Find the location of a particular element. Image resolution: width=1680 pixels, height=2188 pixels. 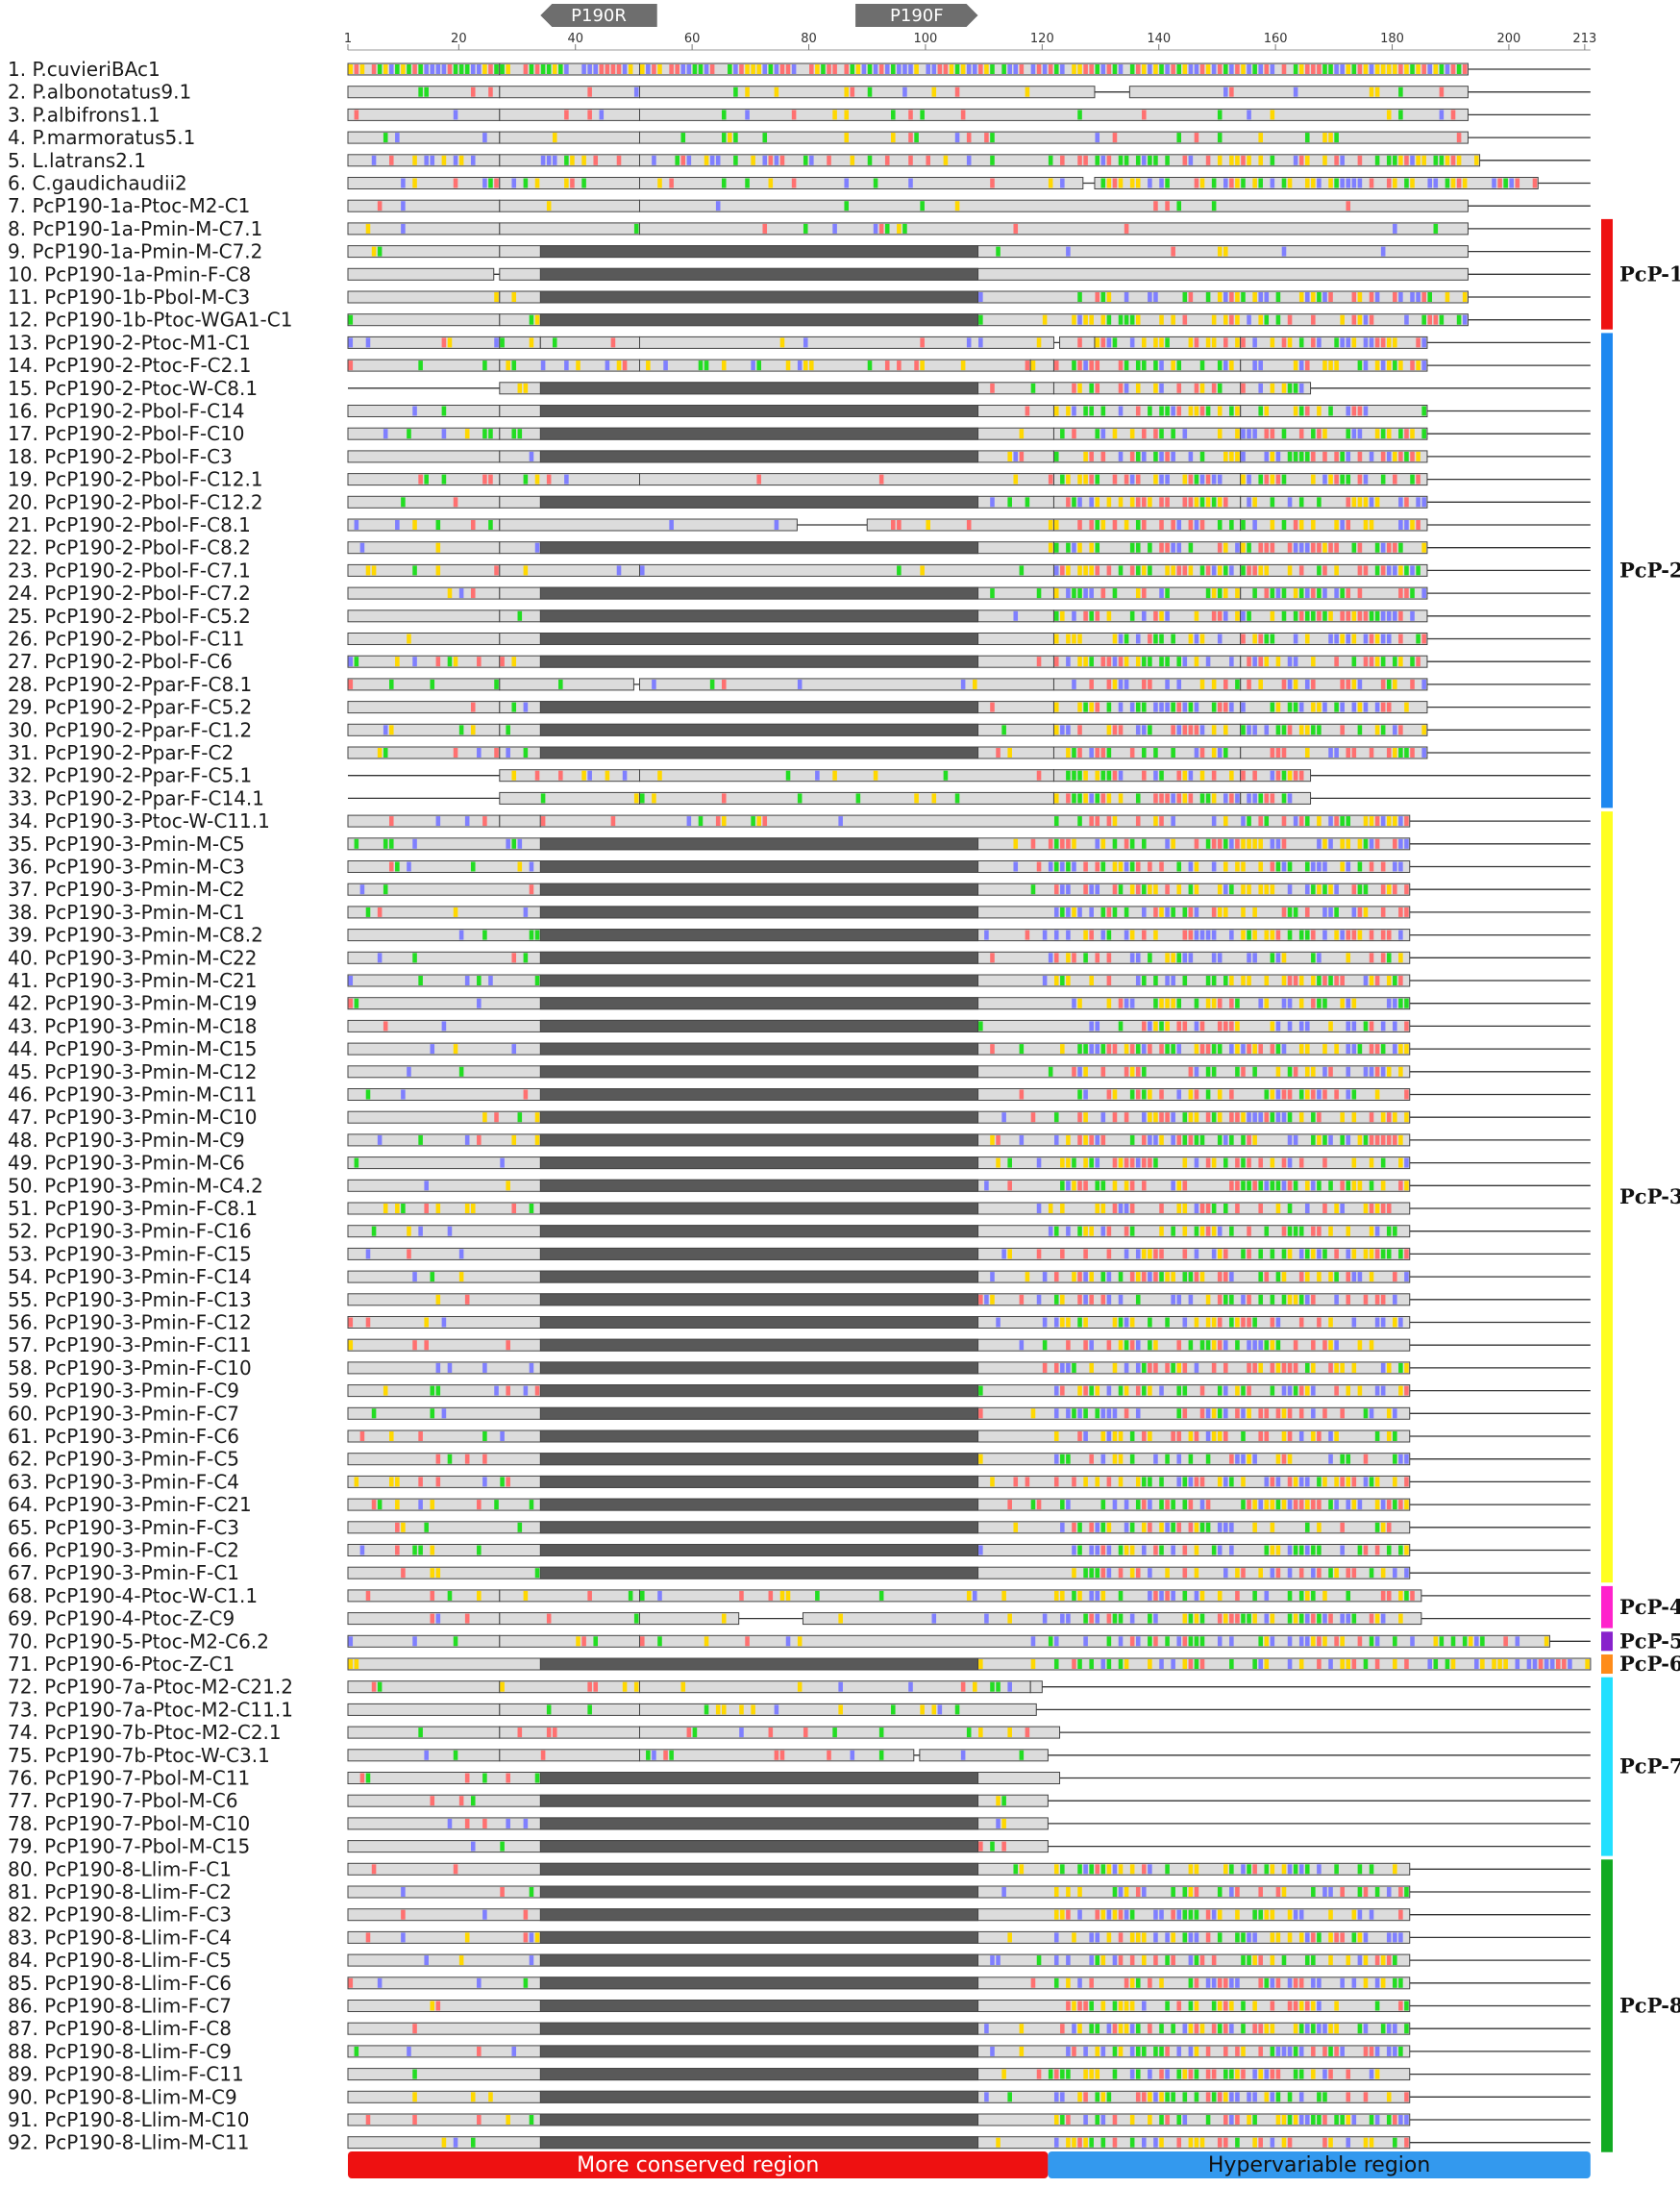

sequence-label: 73. PcP190-7a-Ptoc-M2-C11.1 is located at coordinates (150, 1709).